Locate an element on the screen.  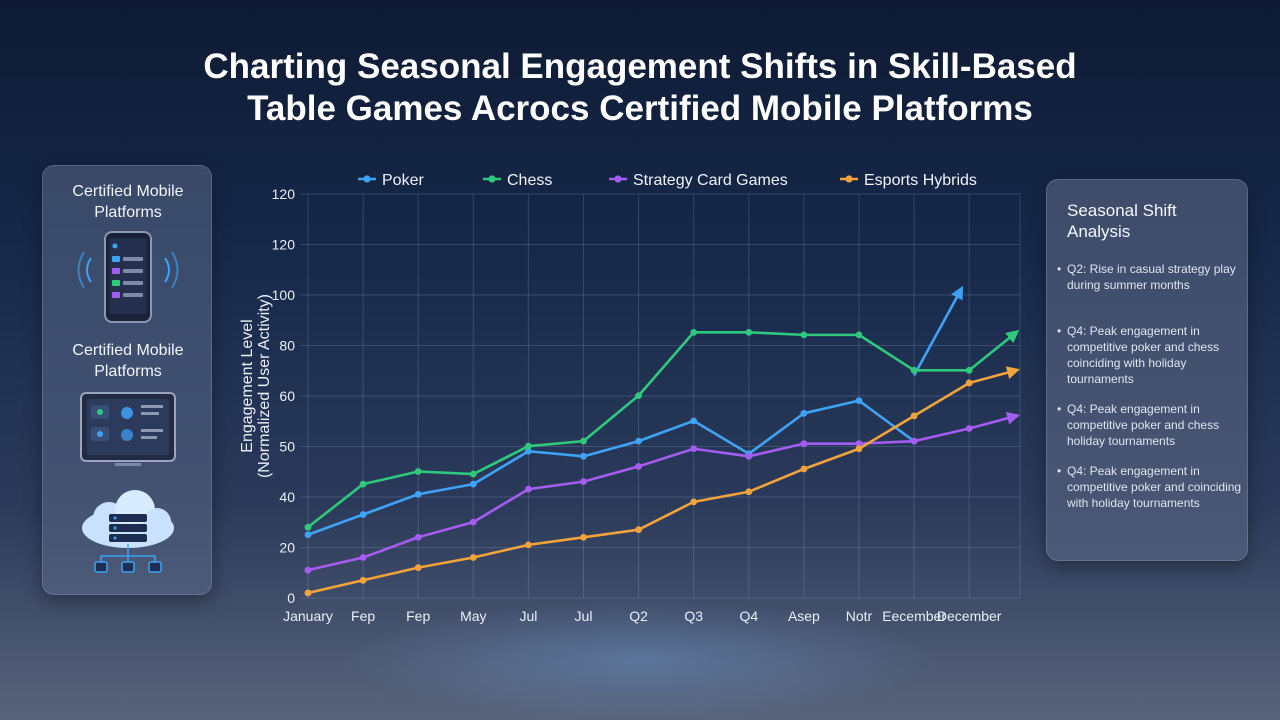
y-axis-ticks: 0 20 40 50 60 80 100 120 120 is located at coordinates (284, 396).